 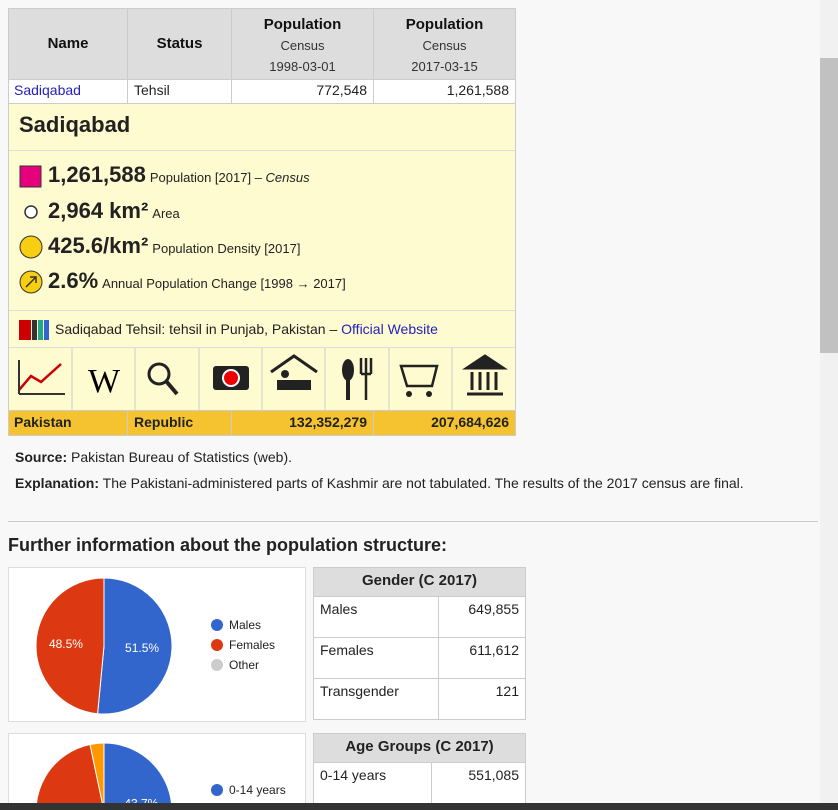 I want to click on header-cell: Population Census 1998-03-01, so click(x=302, y=44).